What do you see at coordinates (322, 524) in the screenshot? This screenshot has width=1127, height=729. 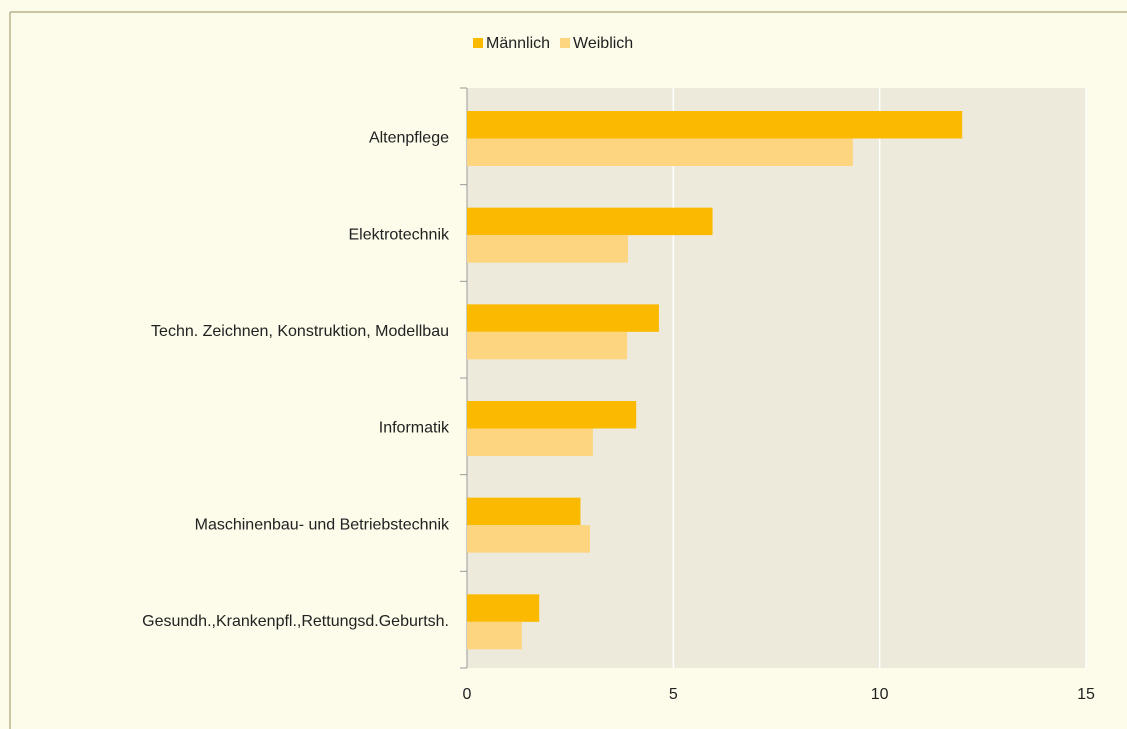 I see `y-tick-label: Maschinenbau- und Betriebstechnik` at bounding box center [322, 524].